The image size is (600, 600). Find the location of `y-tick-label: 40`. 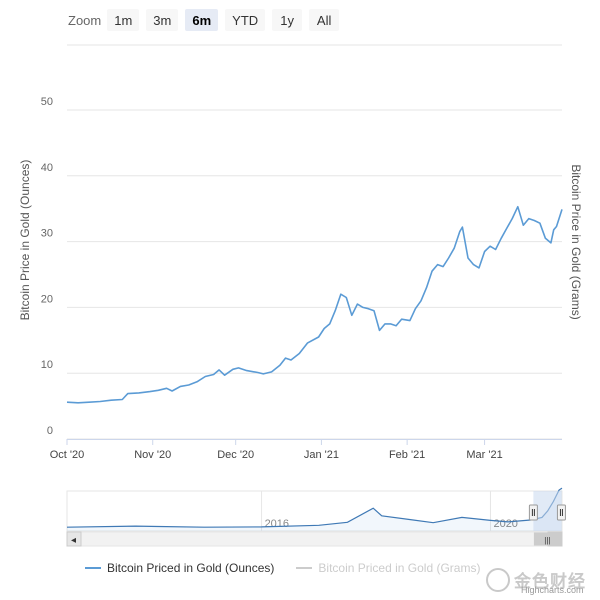

y-tick-label: 40 is located at coordinates (47, 168).